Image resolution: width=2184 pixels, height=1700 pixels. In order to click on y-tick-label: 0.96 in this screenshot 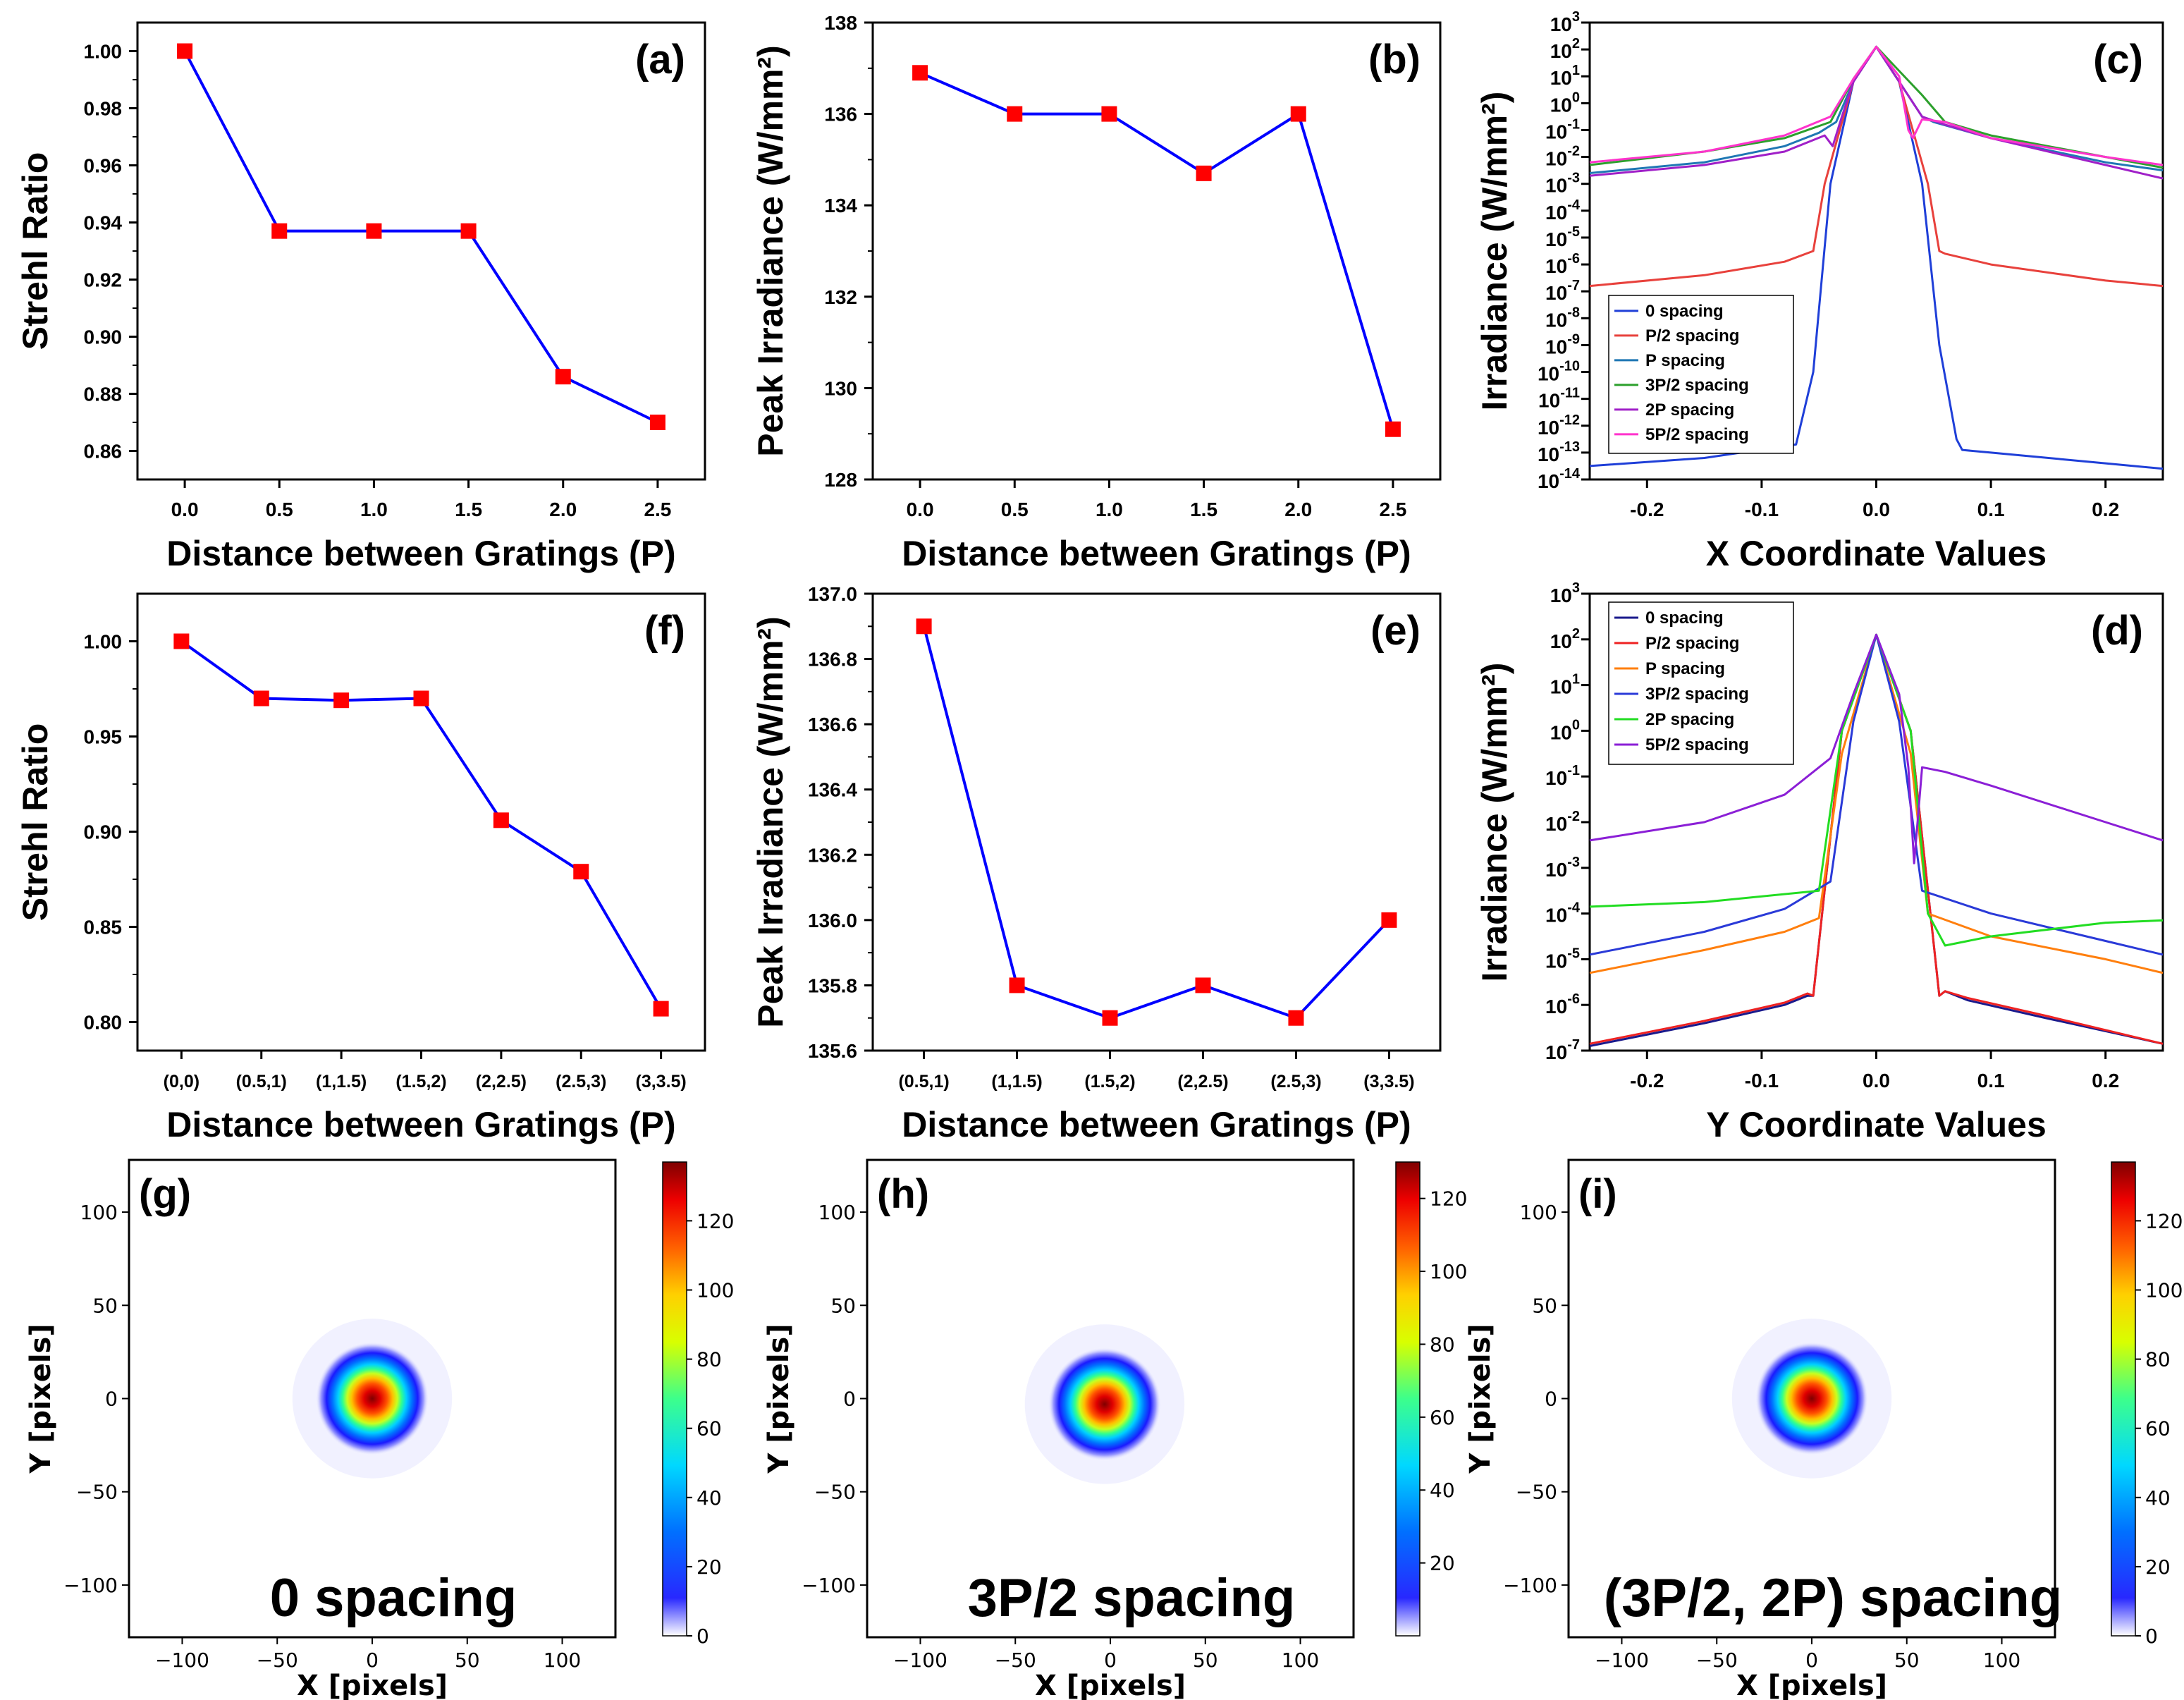, I will do `click(103, 166)`.